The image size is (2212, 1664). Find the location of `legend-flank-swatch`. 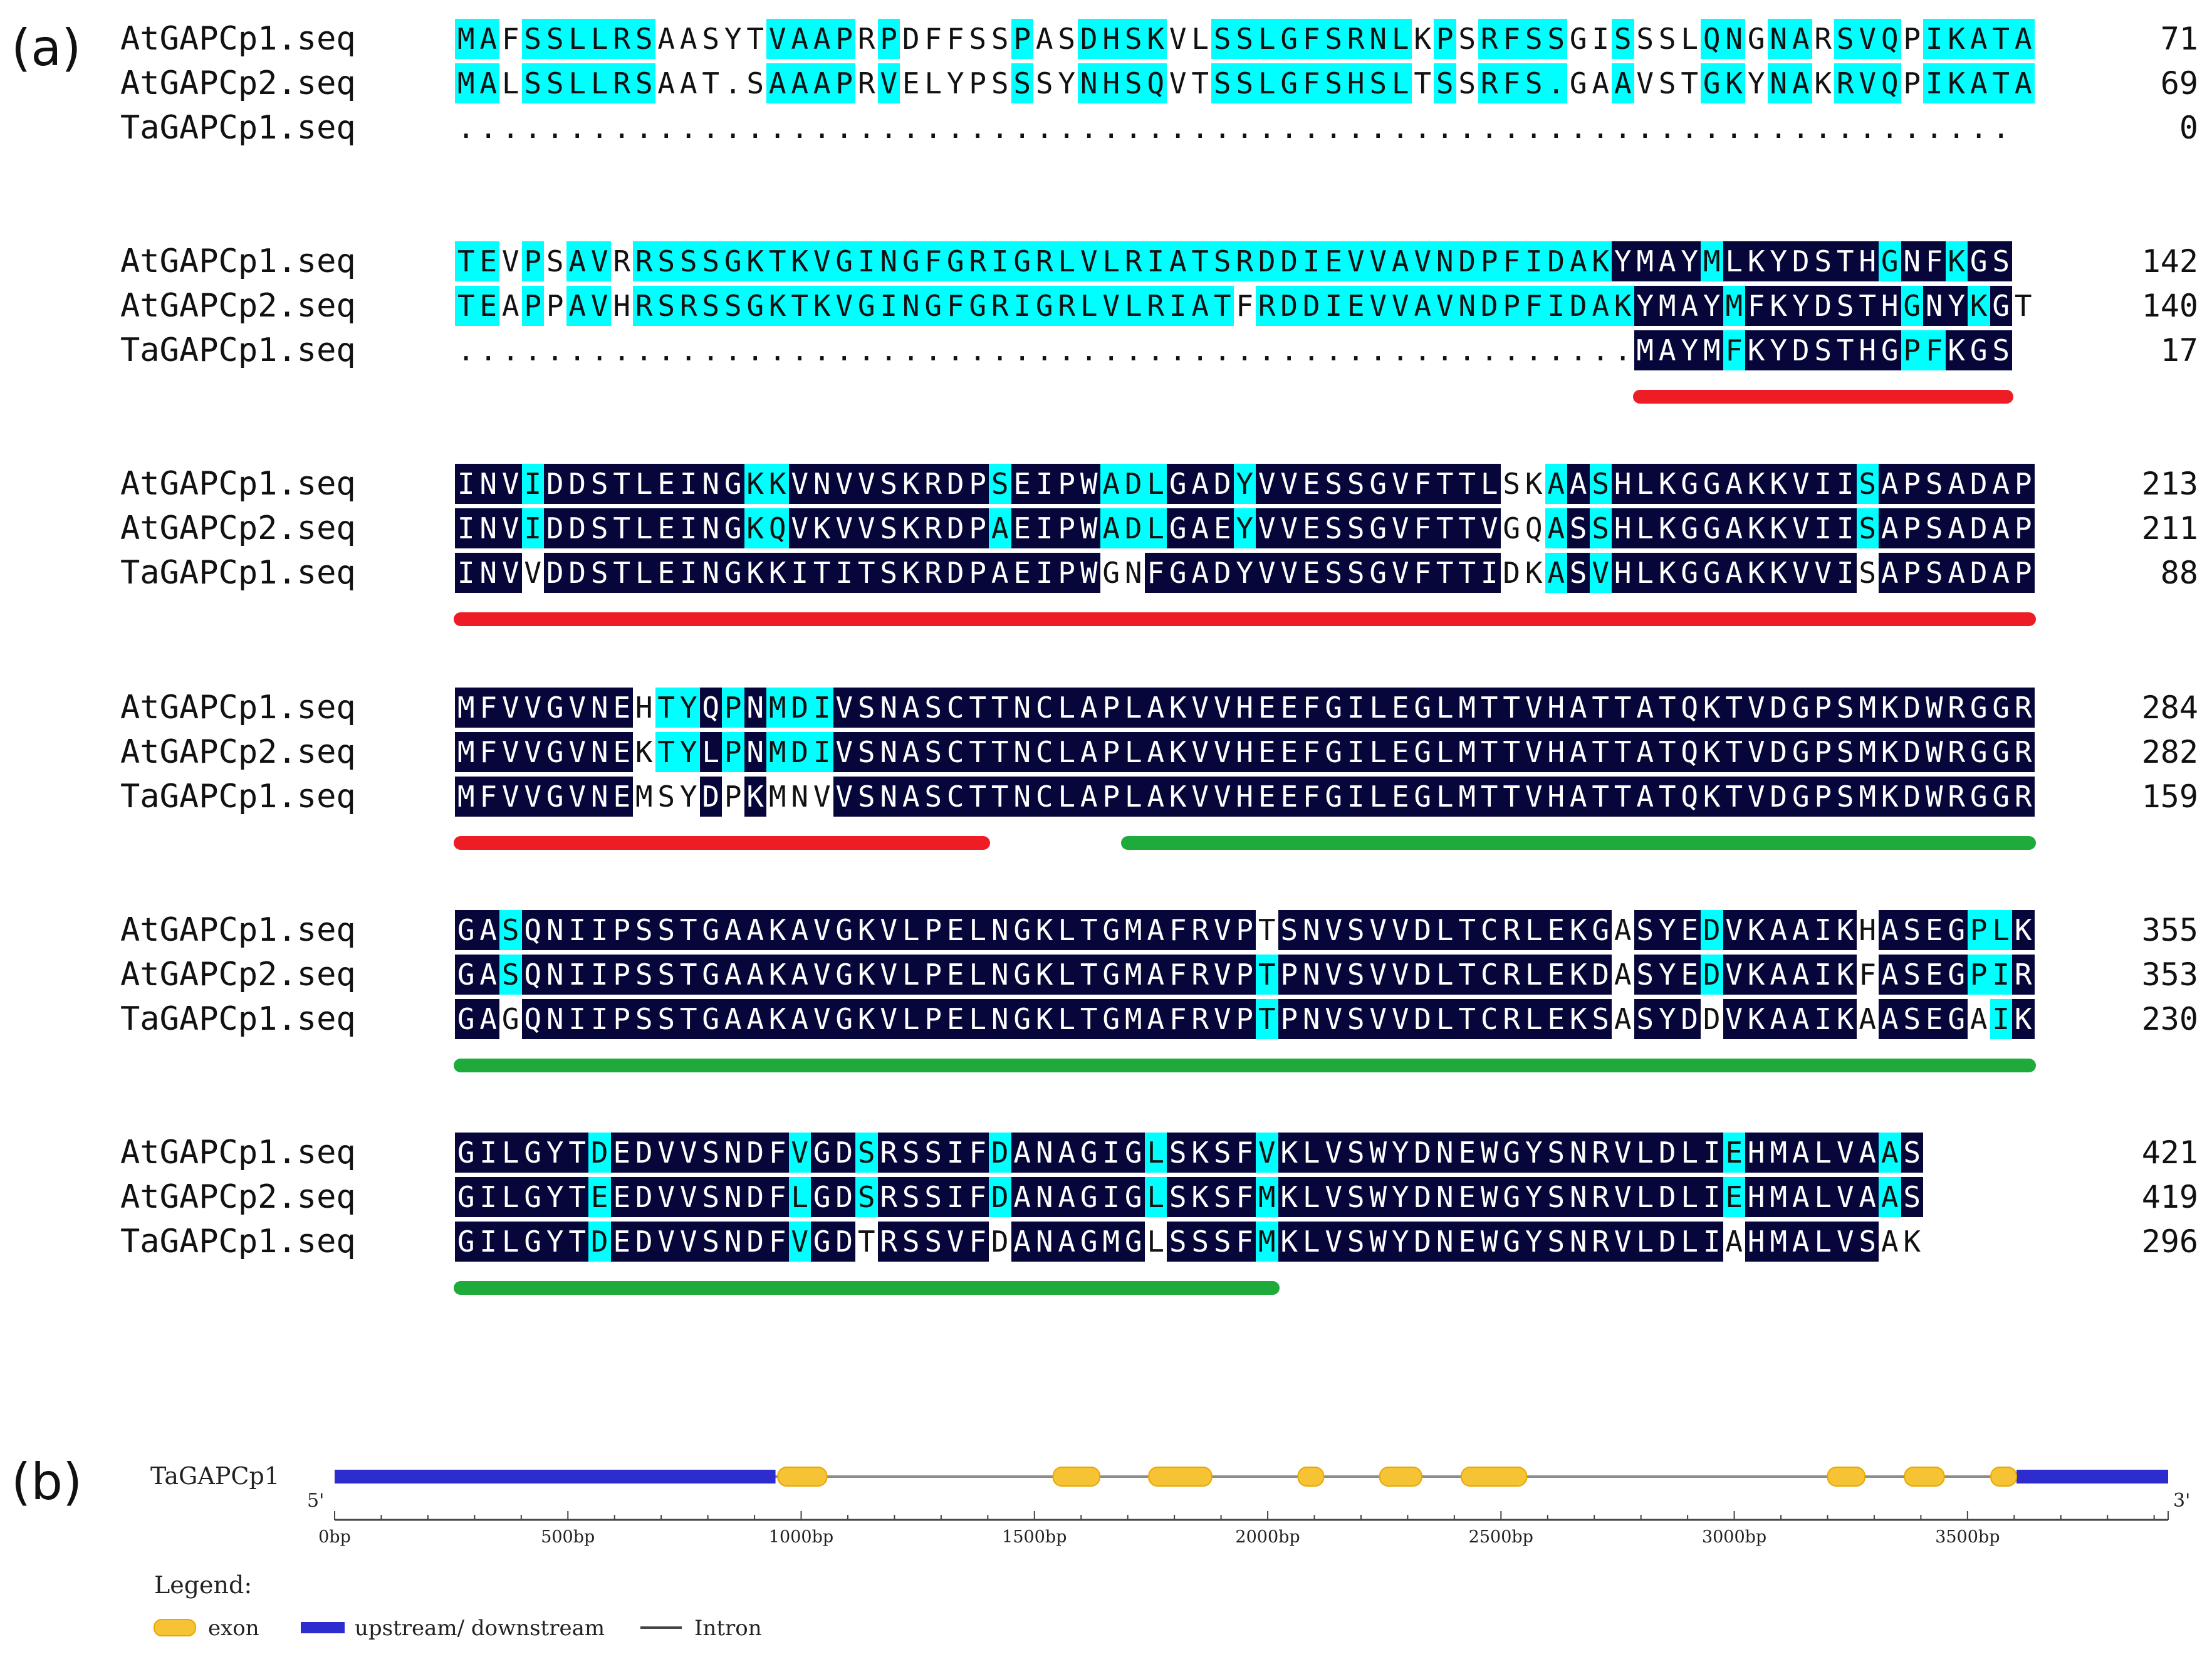

legend-flank-swatch is located at coordinates (323, 1627).